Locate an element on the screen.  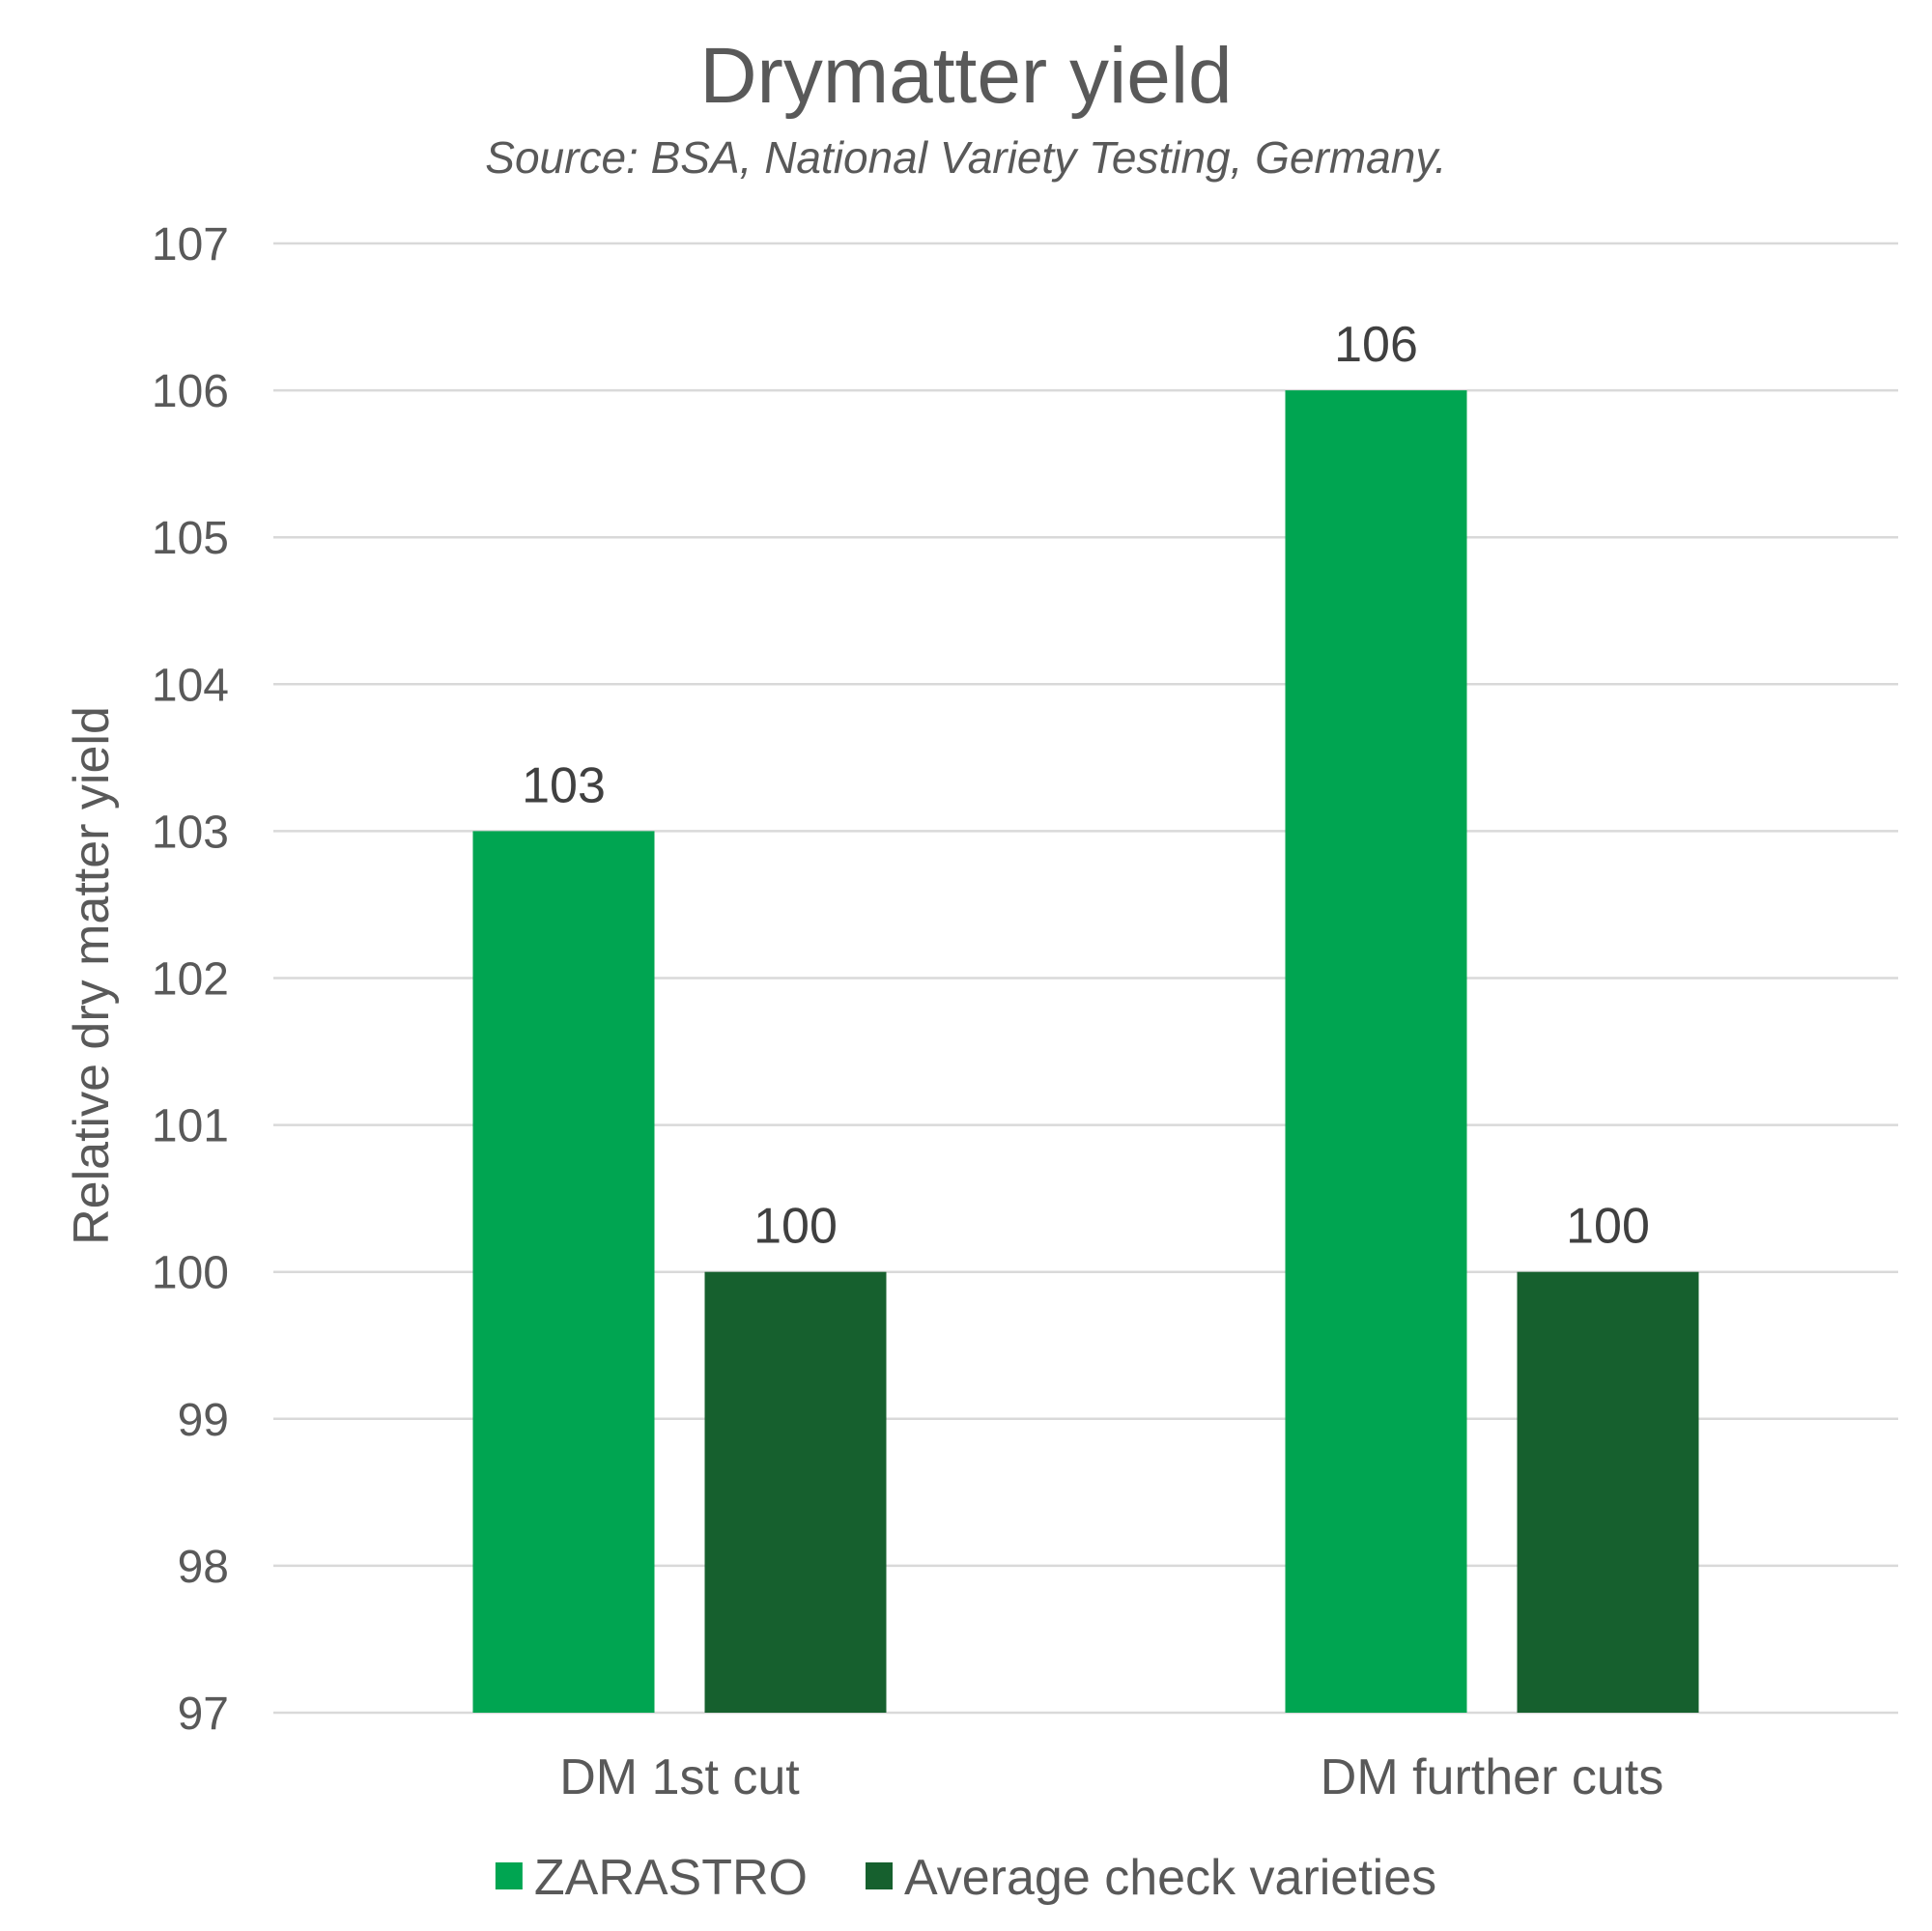
y-tick-label: 102 is located at coordinates (190, 980).